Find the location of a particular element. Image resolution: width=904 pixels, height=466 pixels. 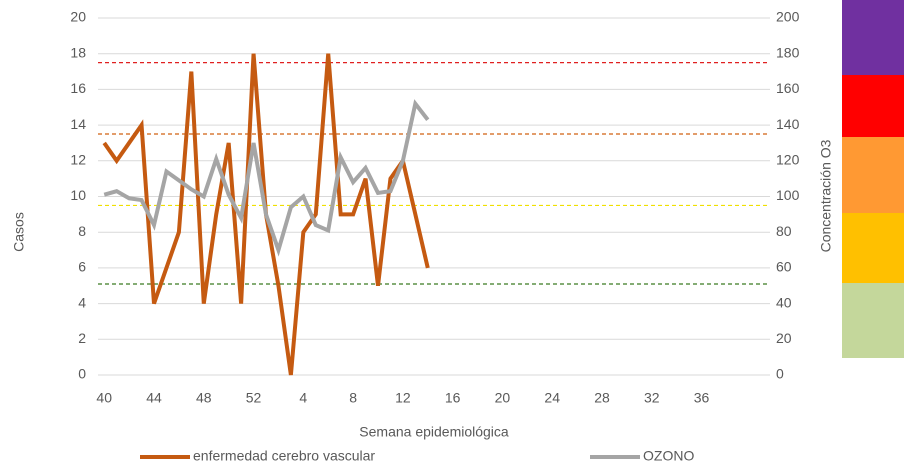

y2-tick-label: 160 is located at coordinates (788, 88).